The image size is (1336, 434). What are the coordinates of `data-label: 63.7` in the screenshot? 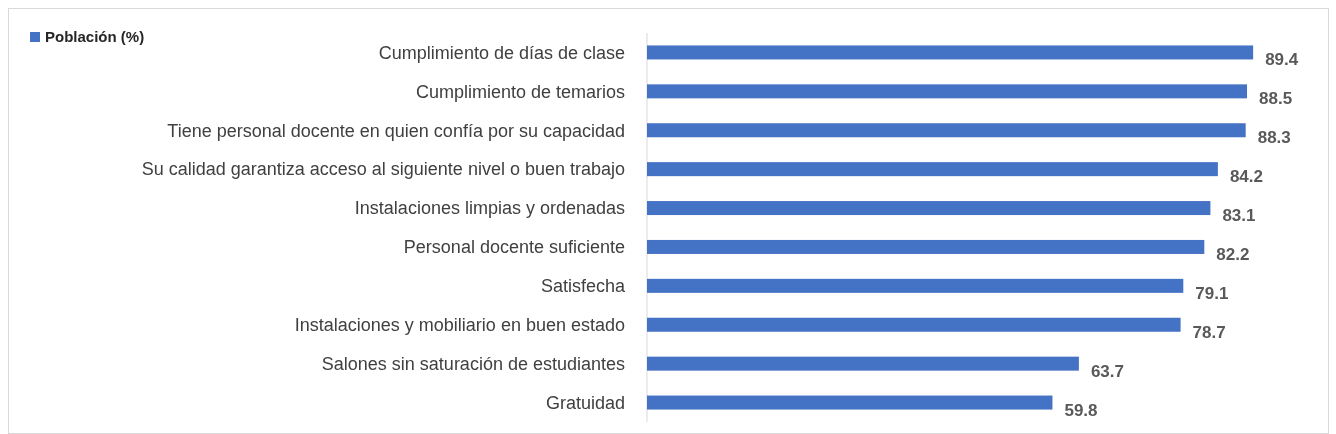 It's located at (1107, 371).